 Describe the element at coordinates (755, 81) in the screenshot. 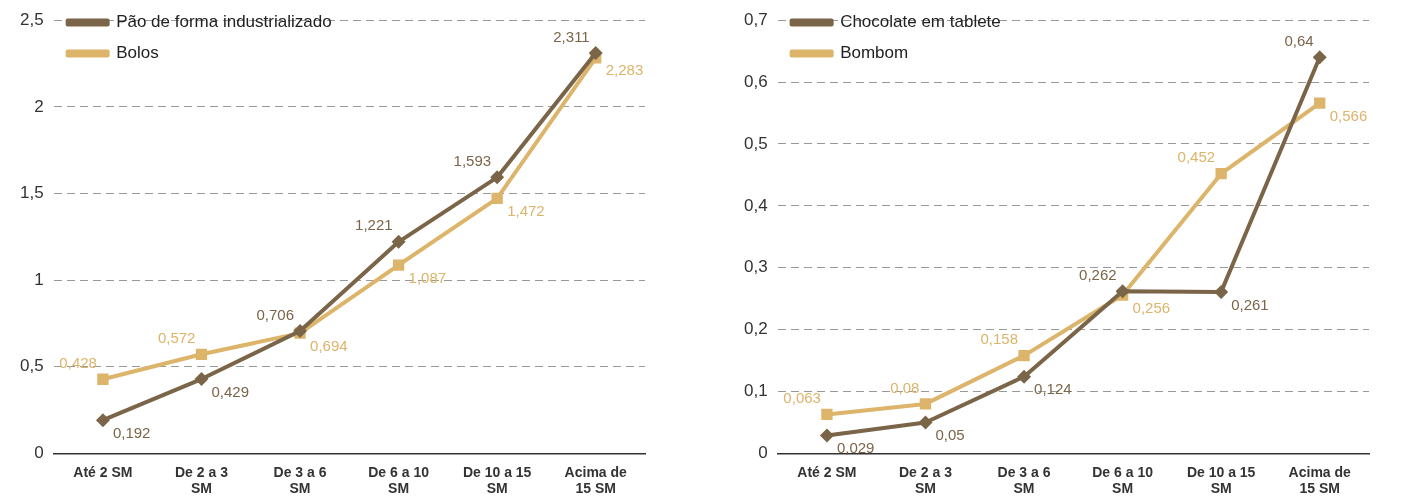

I see `y-tick-label: 0,6` at that location.